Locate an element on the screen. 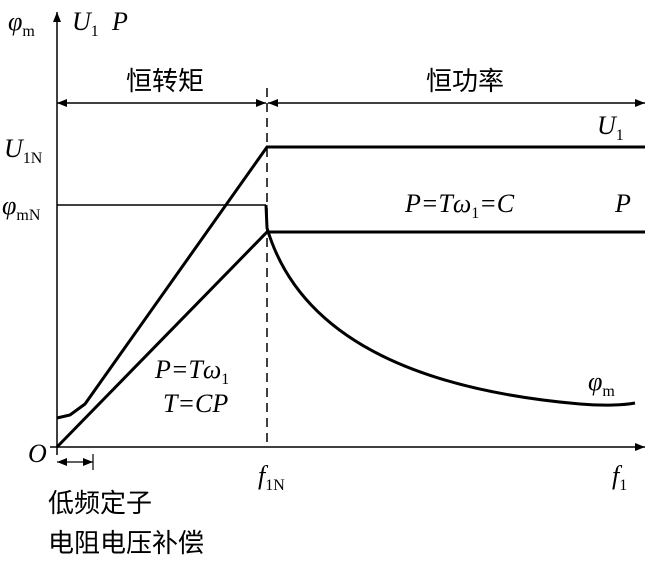 Image resolution: width=657 pixels, height=563 pixels. p-const-label: P=Tω1=C is located at coordinates (459, 205).